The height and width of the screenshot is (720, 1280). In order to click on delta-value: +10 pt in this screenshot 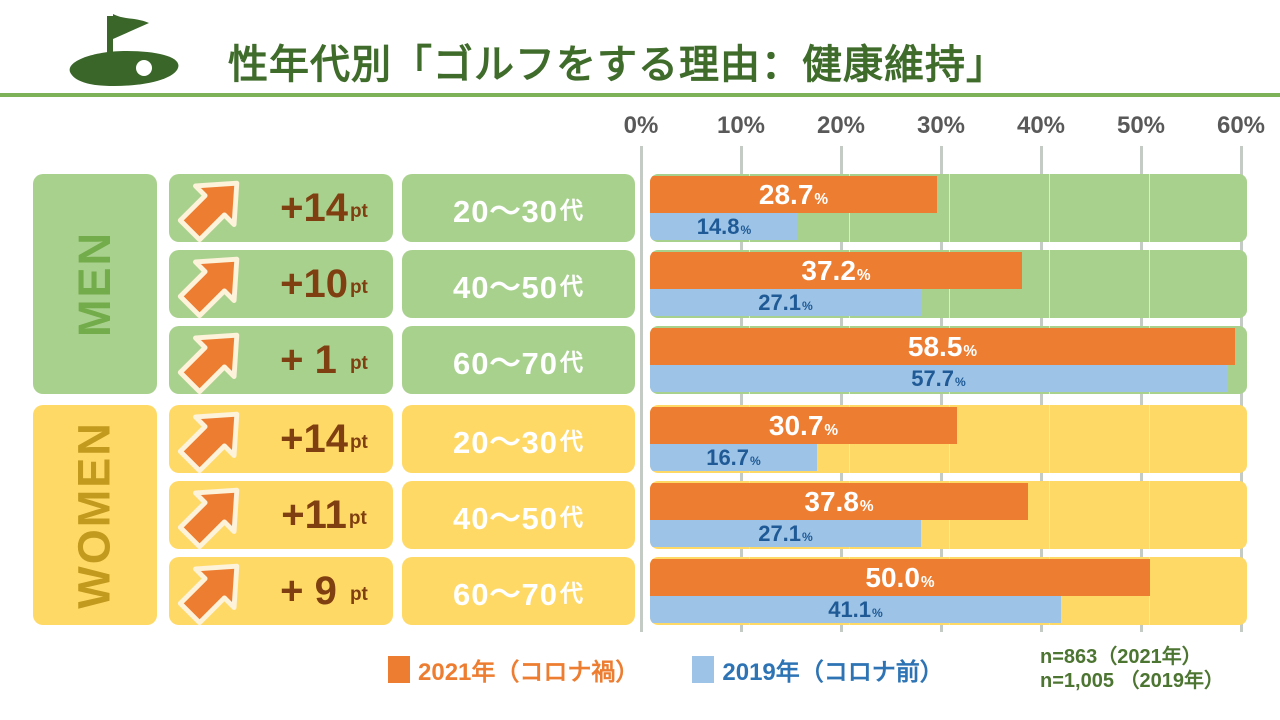, I will do `click(324, 283)`.